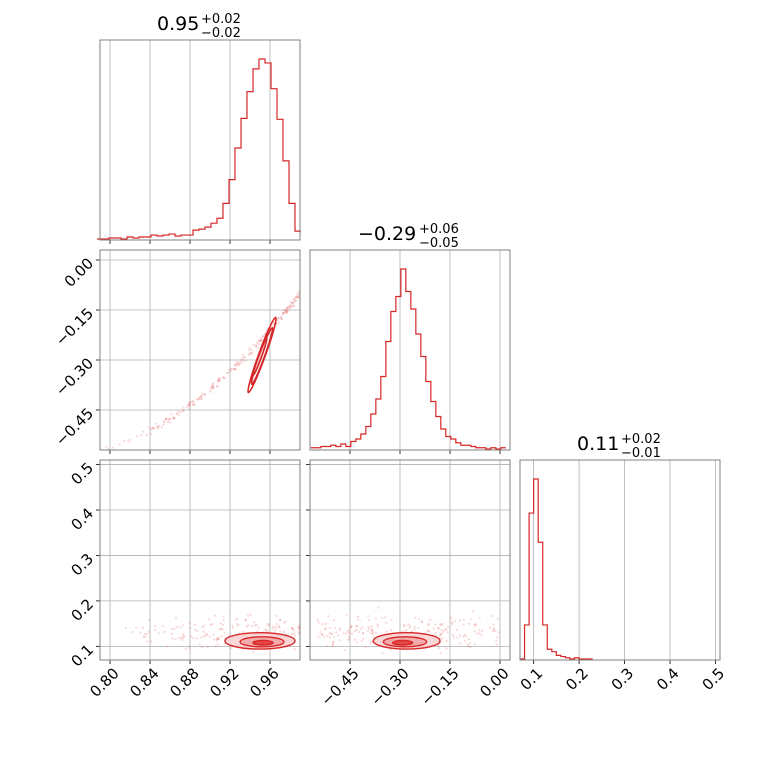 Image resolution: width=760 pixels, height=760 pixels. I want to click on title-param-2: −0.29 +0.06 −0.05, so click(408, 236).